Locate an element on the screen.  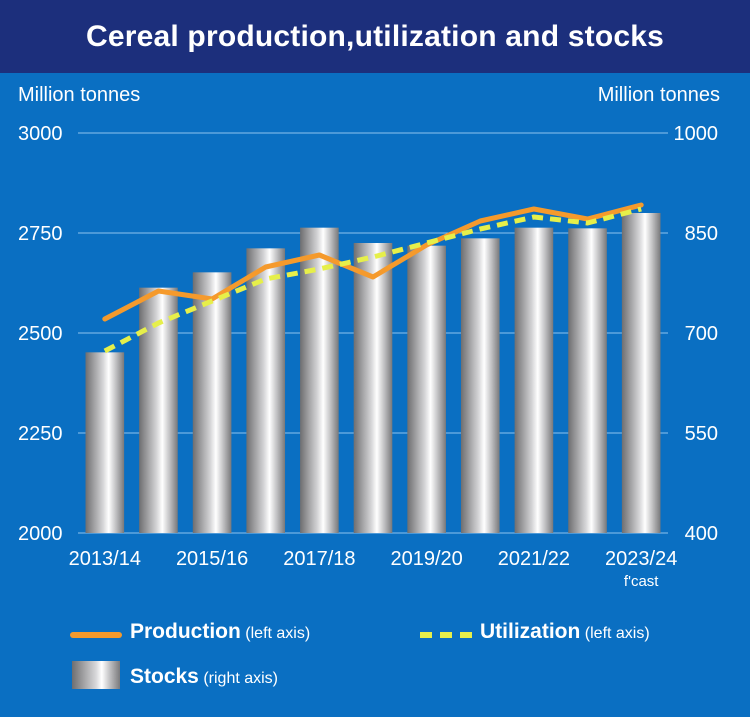
stocks-legend-note: (right axis) is located at coordinates (241, 678).